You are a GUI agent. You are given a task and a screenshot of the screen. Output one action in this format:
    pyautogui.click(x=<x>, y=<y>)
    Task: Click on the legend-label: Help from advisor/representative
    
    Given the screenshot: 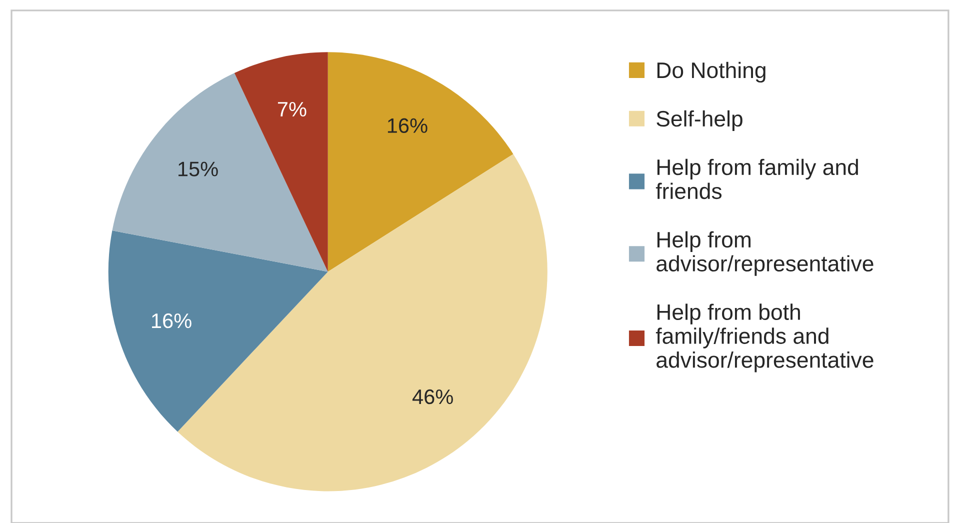 What is the action you would take?
    pyautogui.click(x=765, y=253)
    